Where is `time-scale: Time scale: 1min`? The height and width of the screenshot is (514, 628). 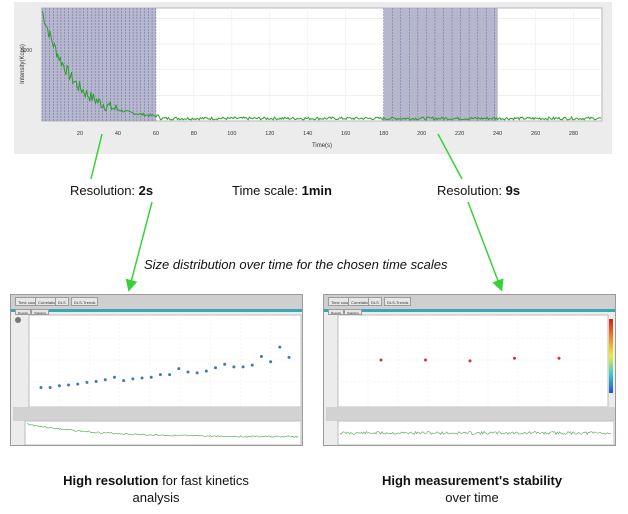
time-scale: Time scale: 1min is located at coordinates (282, 190).